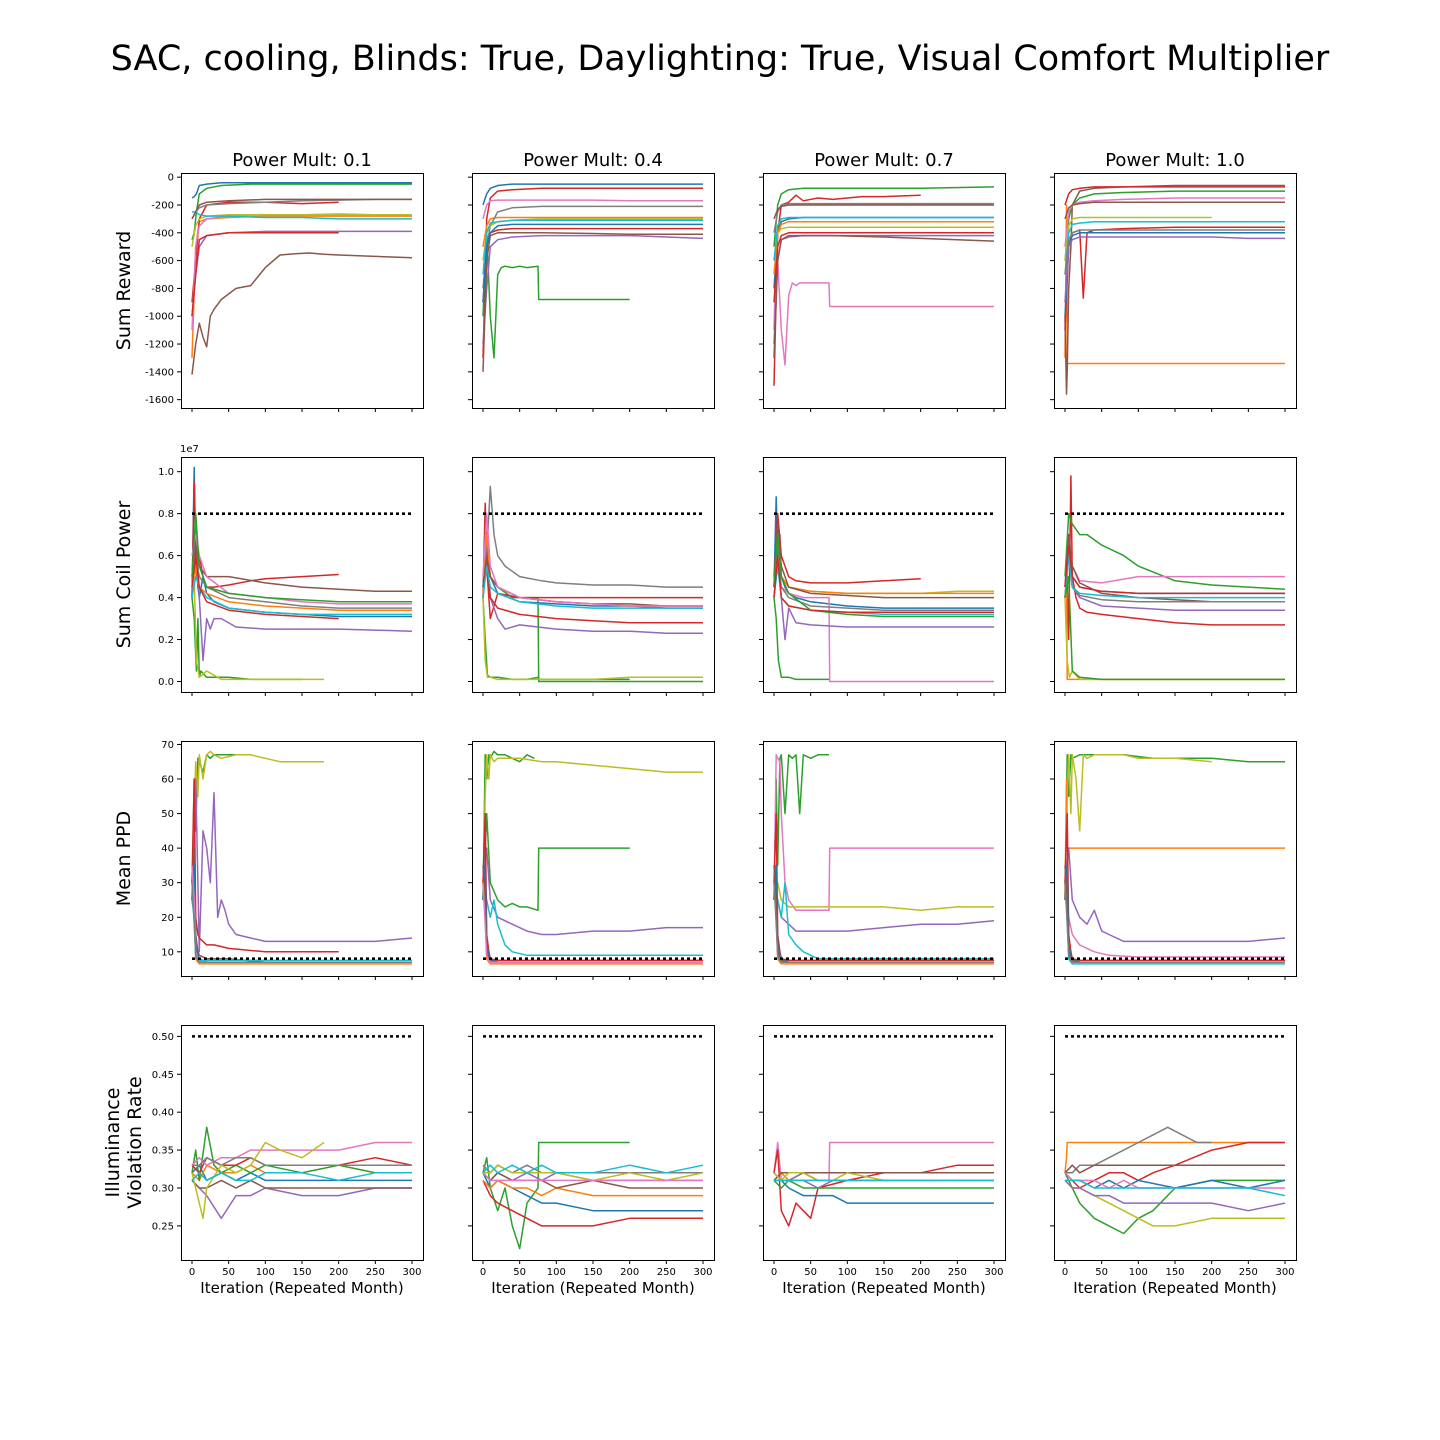 The image size is (1440, 1440). What do you see at coordinates (163, 1113) in the screenshot?
I see `y-tick-label: 0.40` at bounding box center [163, 1113].